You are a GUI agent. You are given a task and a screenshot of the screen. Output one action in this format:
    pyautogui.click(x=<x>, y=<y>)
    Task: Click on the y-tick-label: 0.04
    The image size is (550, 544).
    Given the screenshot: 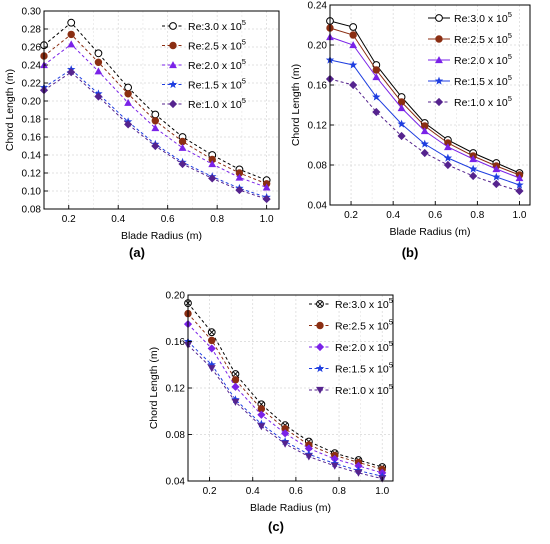 What is the action you would take?
    pyautogui.click(x=318, y=206)
    